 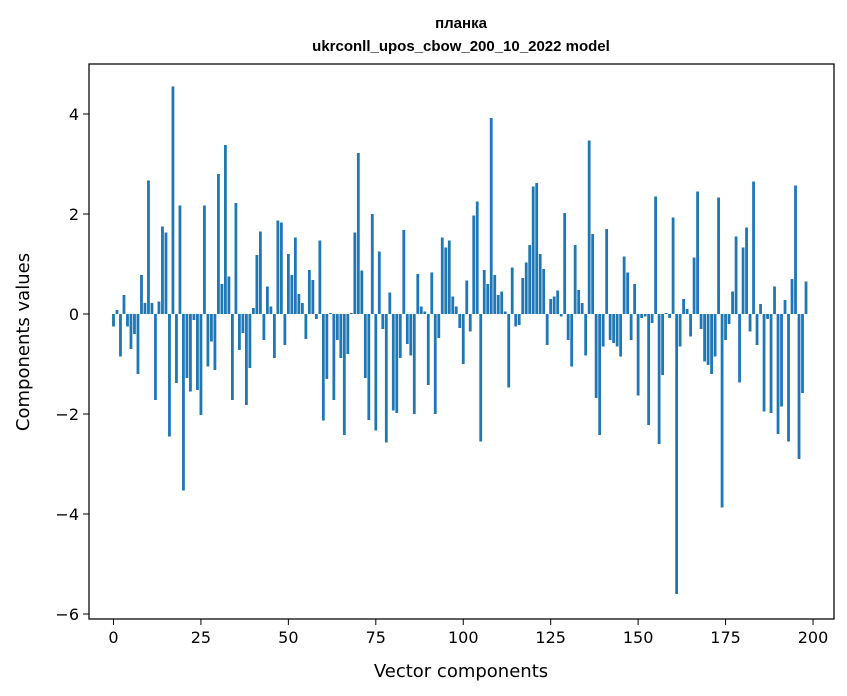 What do you see at coordinates (113, 637) in the screenshot?
I see `x-tick-label: 0` at bounding box center [113, 637].